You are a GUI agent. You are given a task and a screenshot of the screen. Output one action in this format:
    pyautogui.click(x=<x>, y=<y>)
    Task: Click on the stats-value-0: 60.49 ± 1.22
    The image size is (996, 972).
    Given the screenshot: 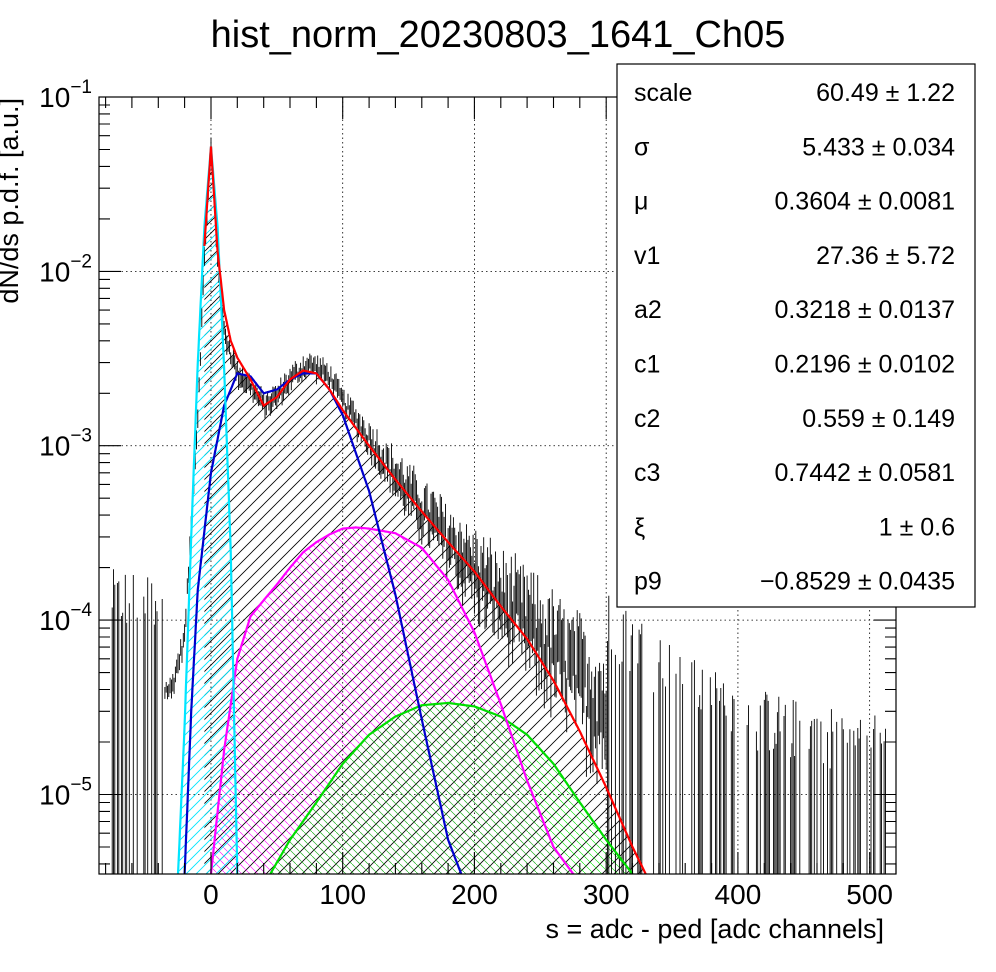 What is the action you would take?
    pyautogui.click(x=885, y=93)
    